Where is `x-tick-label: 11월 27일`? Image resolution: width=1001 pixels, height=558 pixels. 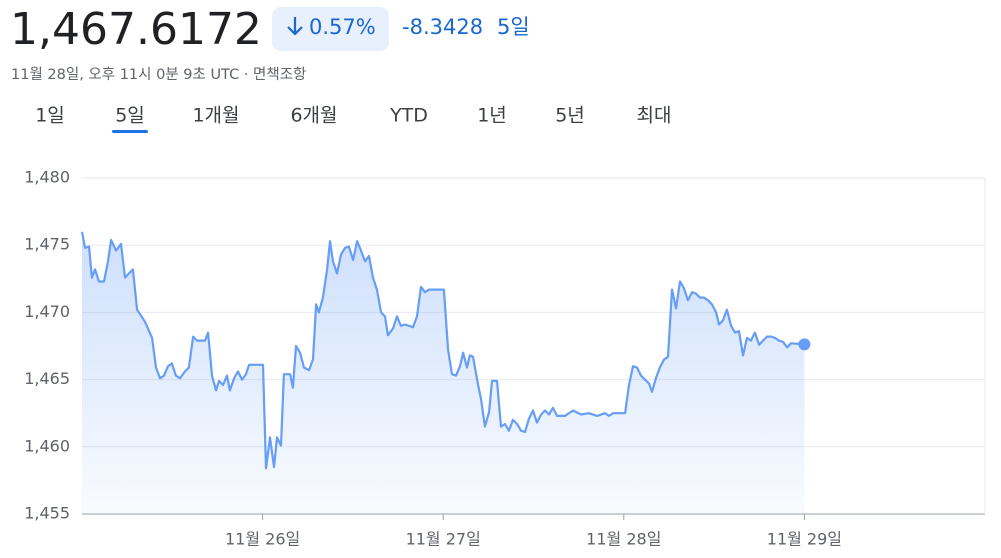 x-tick-label: 11월 27일 is located at coordinates (443, 539).